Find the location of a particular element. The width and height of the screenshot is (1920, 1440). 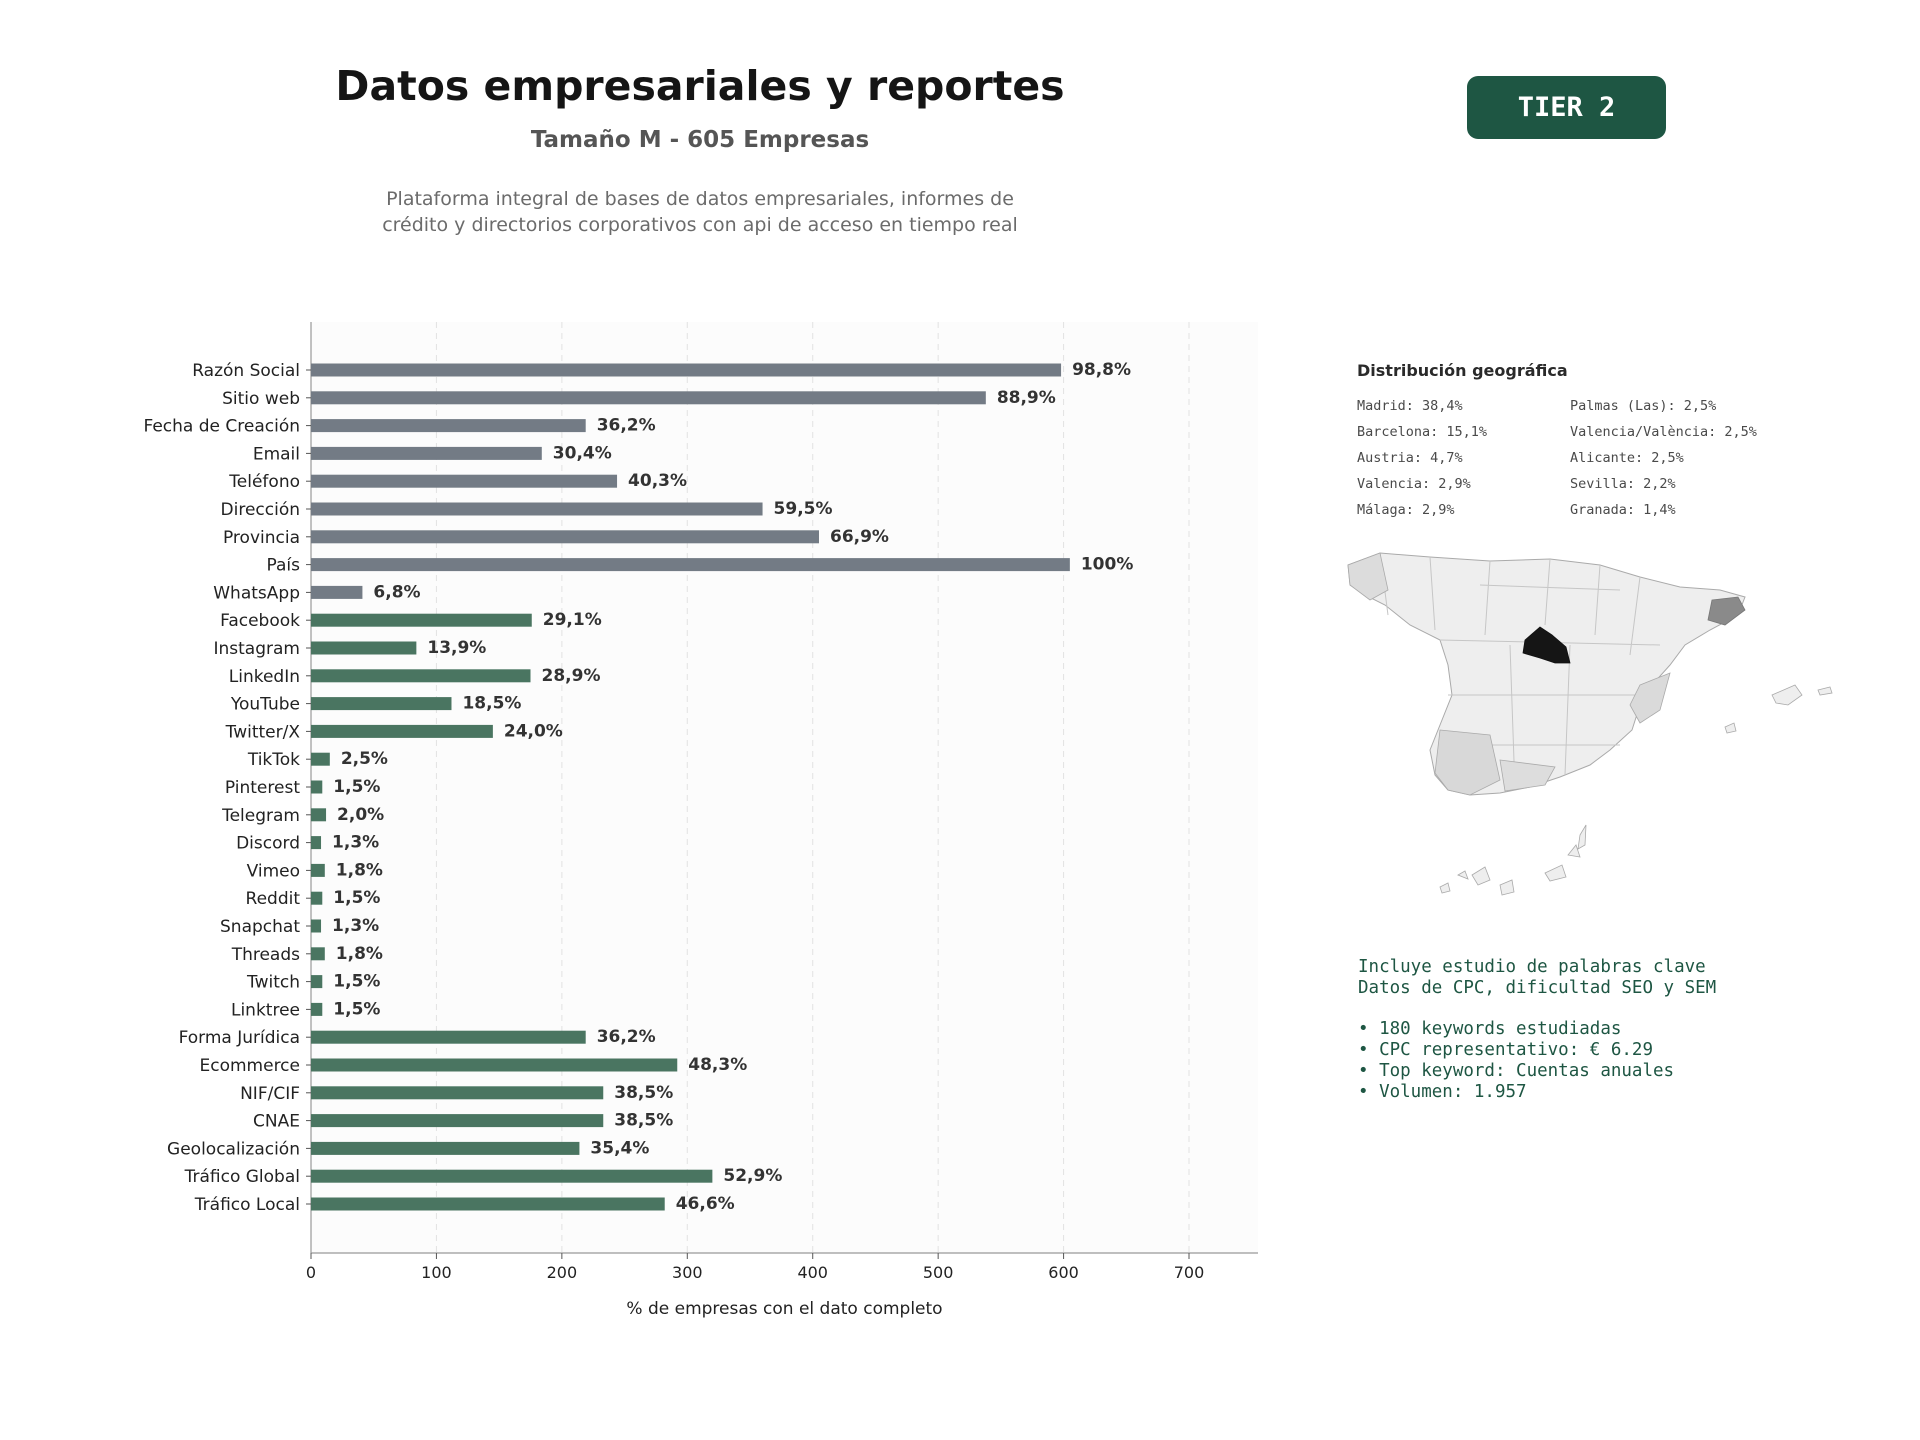

geo-item: Austria: 4,7% is located at coordinates (1410, 458).